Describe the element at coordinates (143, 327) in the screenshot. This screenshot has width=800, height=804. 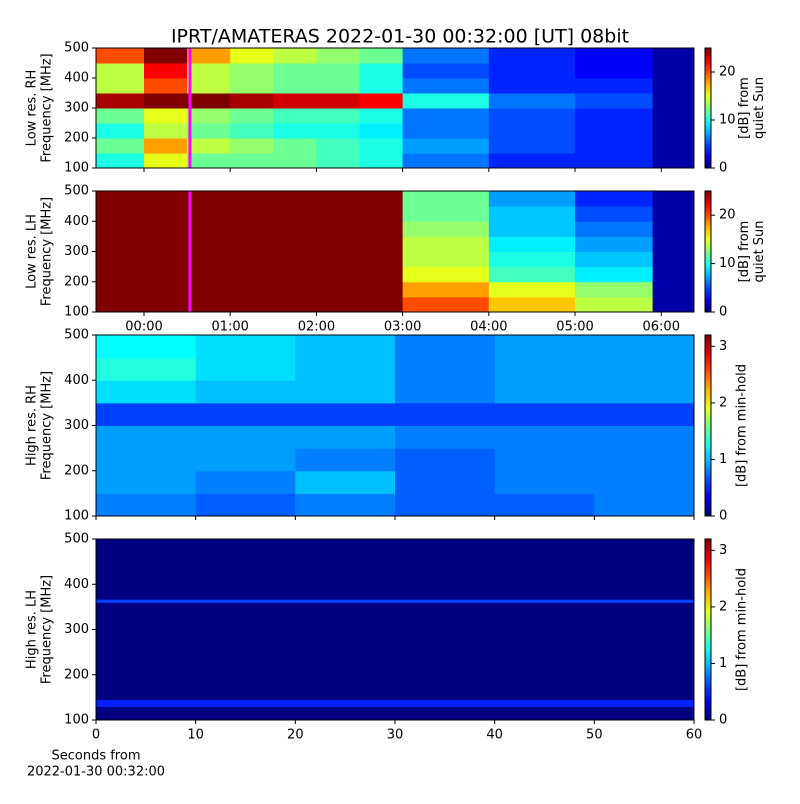
I see `x-tick-label: 00:00` at that location.